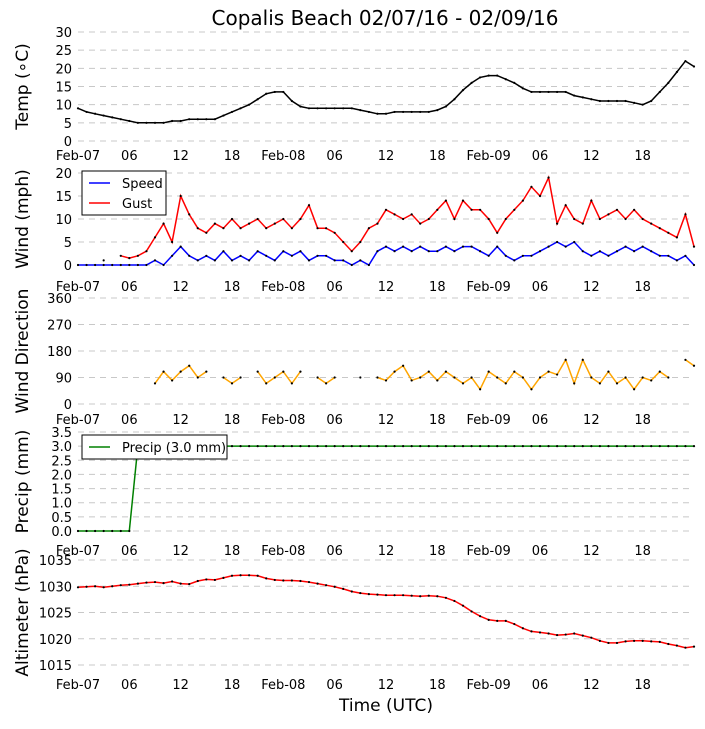 This screenshot has width=705, height=729. Describe the element at coordinates (61, 518) in the screenshot. I see `y-tick-label: 0.5` at that location.